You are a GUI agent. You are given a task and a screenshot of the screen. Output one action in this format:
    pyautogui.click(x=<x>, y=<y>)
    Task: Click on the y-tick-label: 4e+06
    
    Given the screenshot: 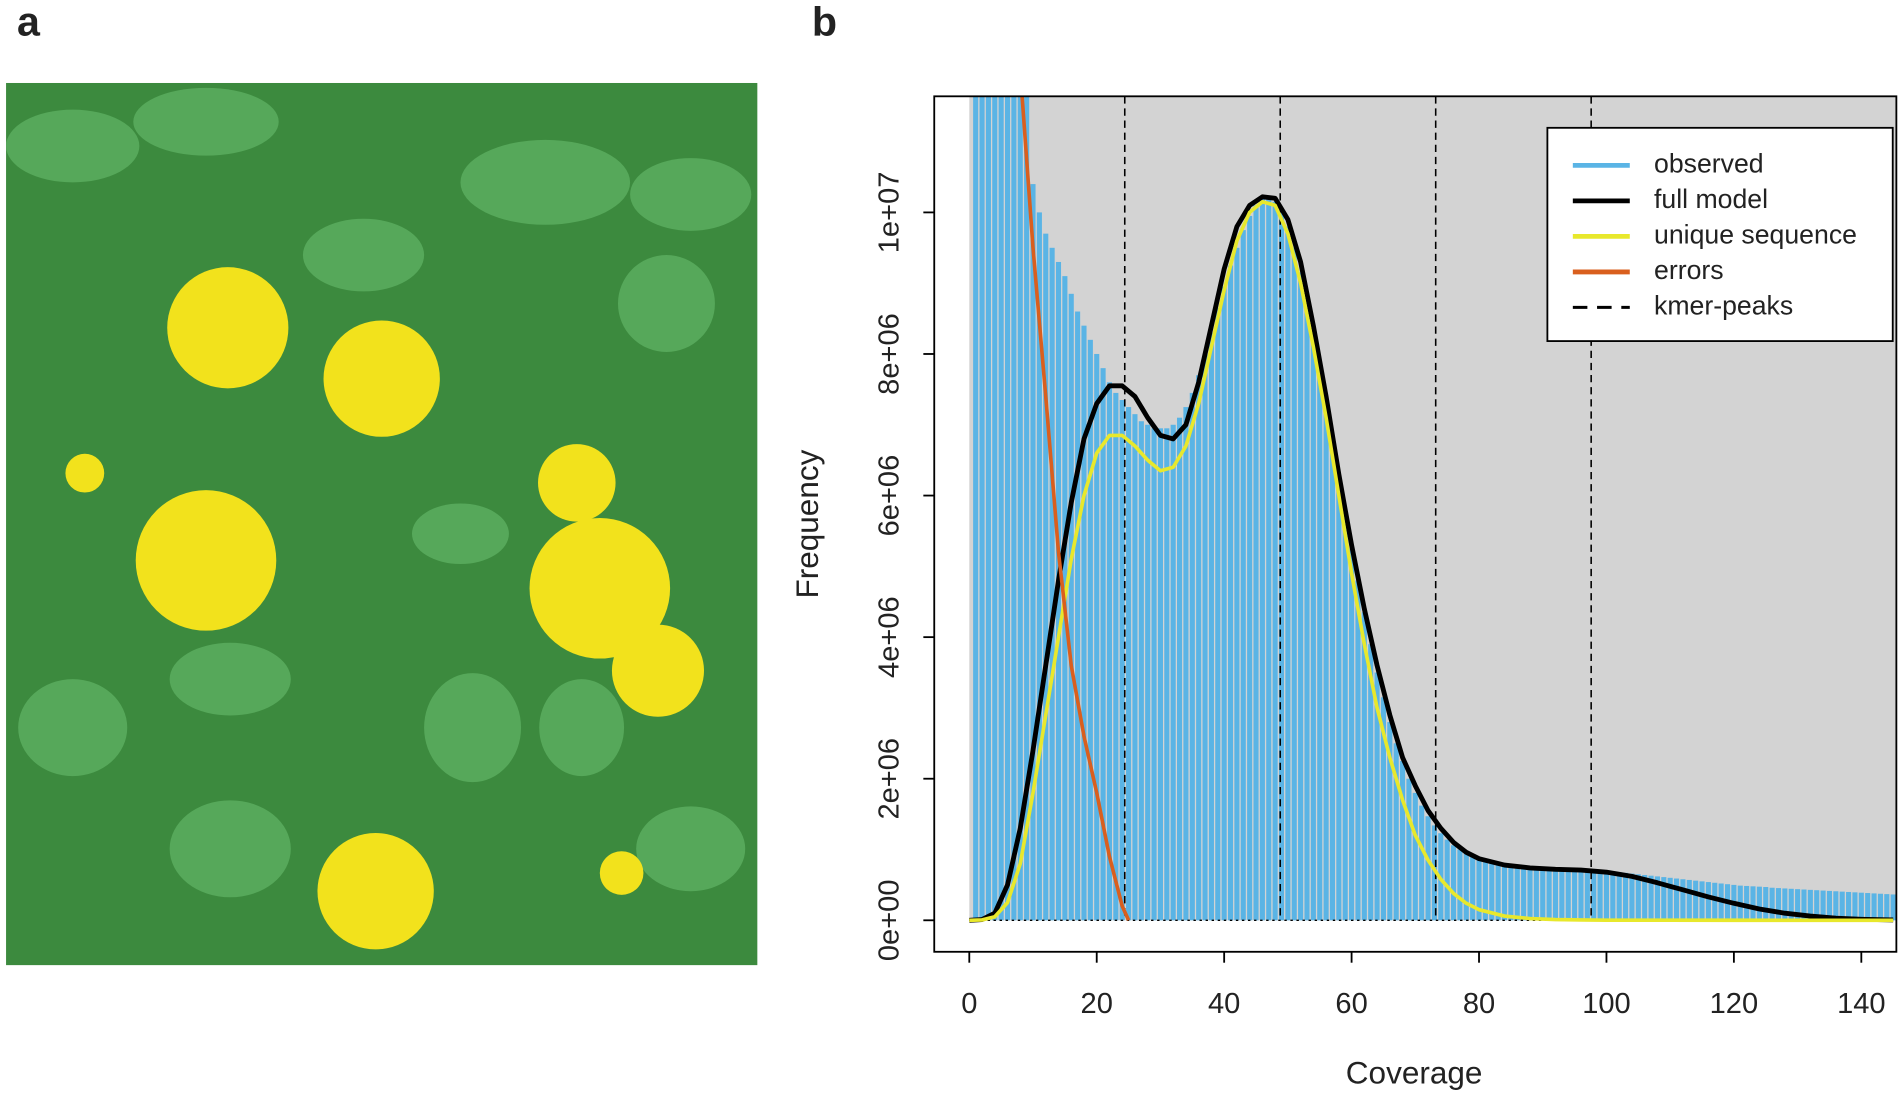 What is the action you would take?
    pyautogui.click(x=889, y=637)
    